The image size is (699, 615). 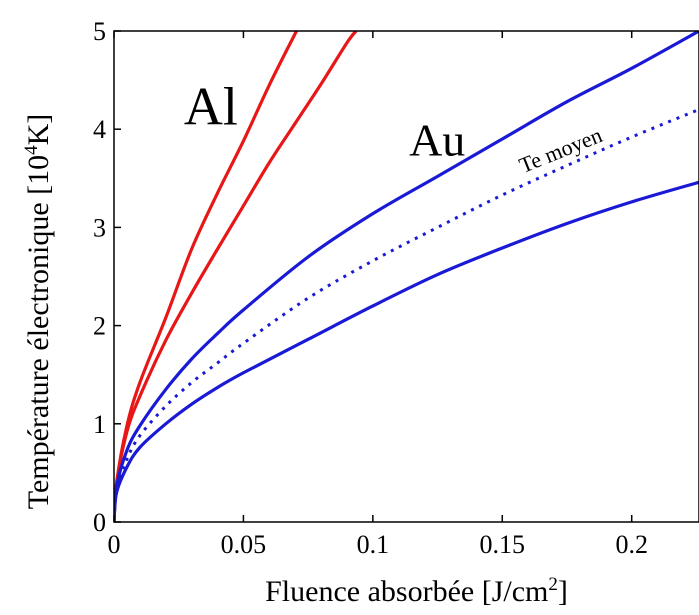 I want to click on y-tick-label: 2, so click(x=99, y=326).